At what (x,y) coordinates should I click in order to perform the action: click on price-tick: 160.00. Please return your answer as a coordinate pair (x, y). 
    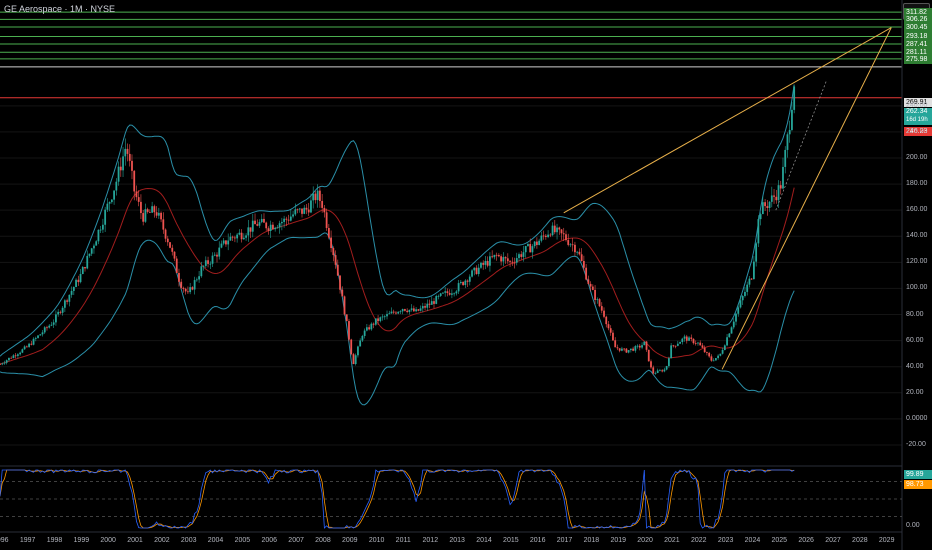
    Looking at the image, I should click on (917, 210).